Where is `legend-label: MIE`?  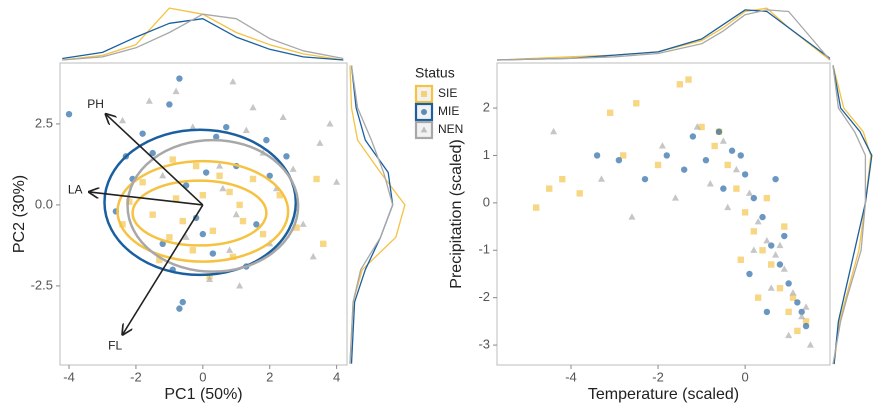 legend-label: MIE is located at coordinates (448, 111).